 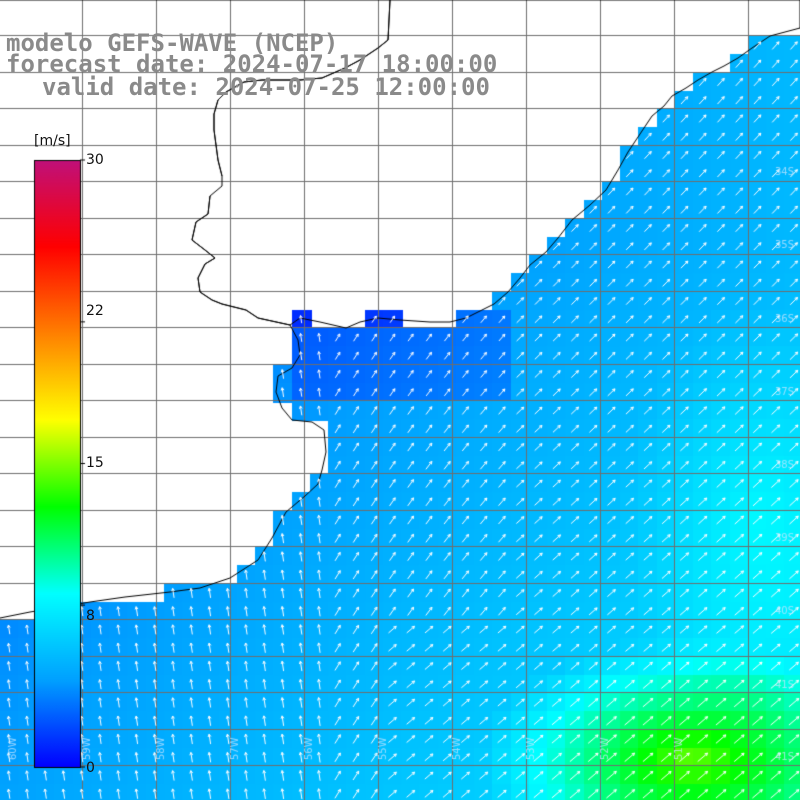 I want to click on valid-date: valid date: 2024-07-25 12:00:00, so click(x=266, y=87).